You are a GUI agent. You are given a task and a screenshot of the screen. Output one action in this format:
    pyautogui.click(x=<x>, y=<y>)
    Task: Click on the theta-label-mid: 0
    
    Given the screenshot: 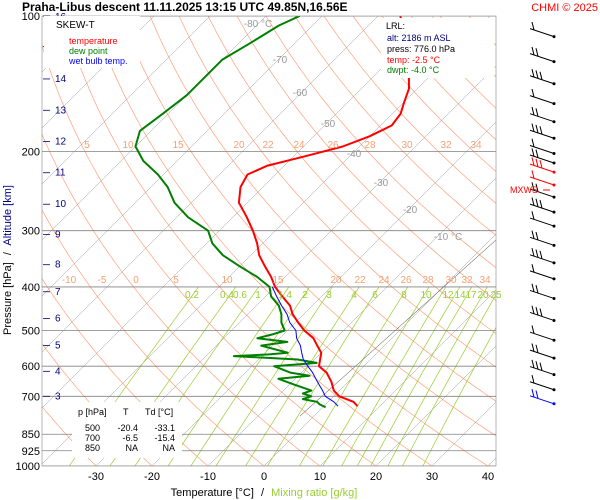 What is the action you would take?
    pyautogui.click(x=136, y=280)
    